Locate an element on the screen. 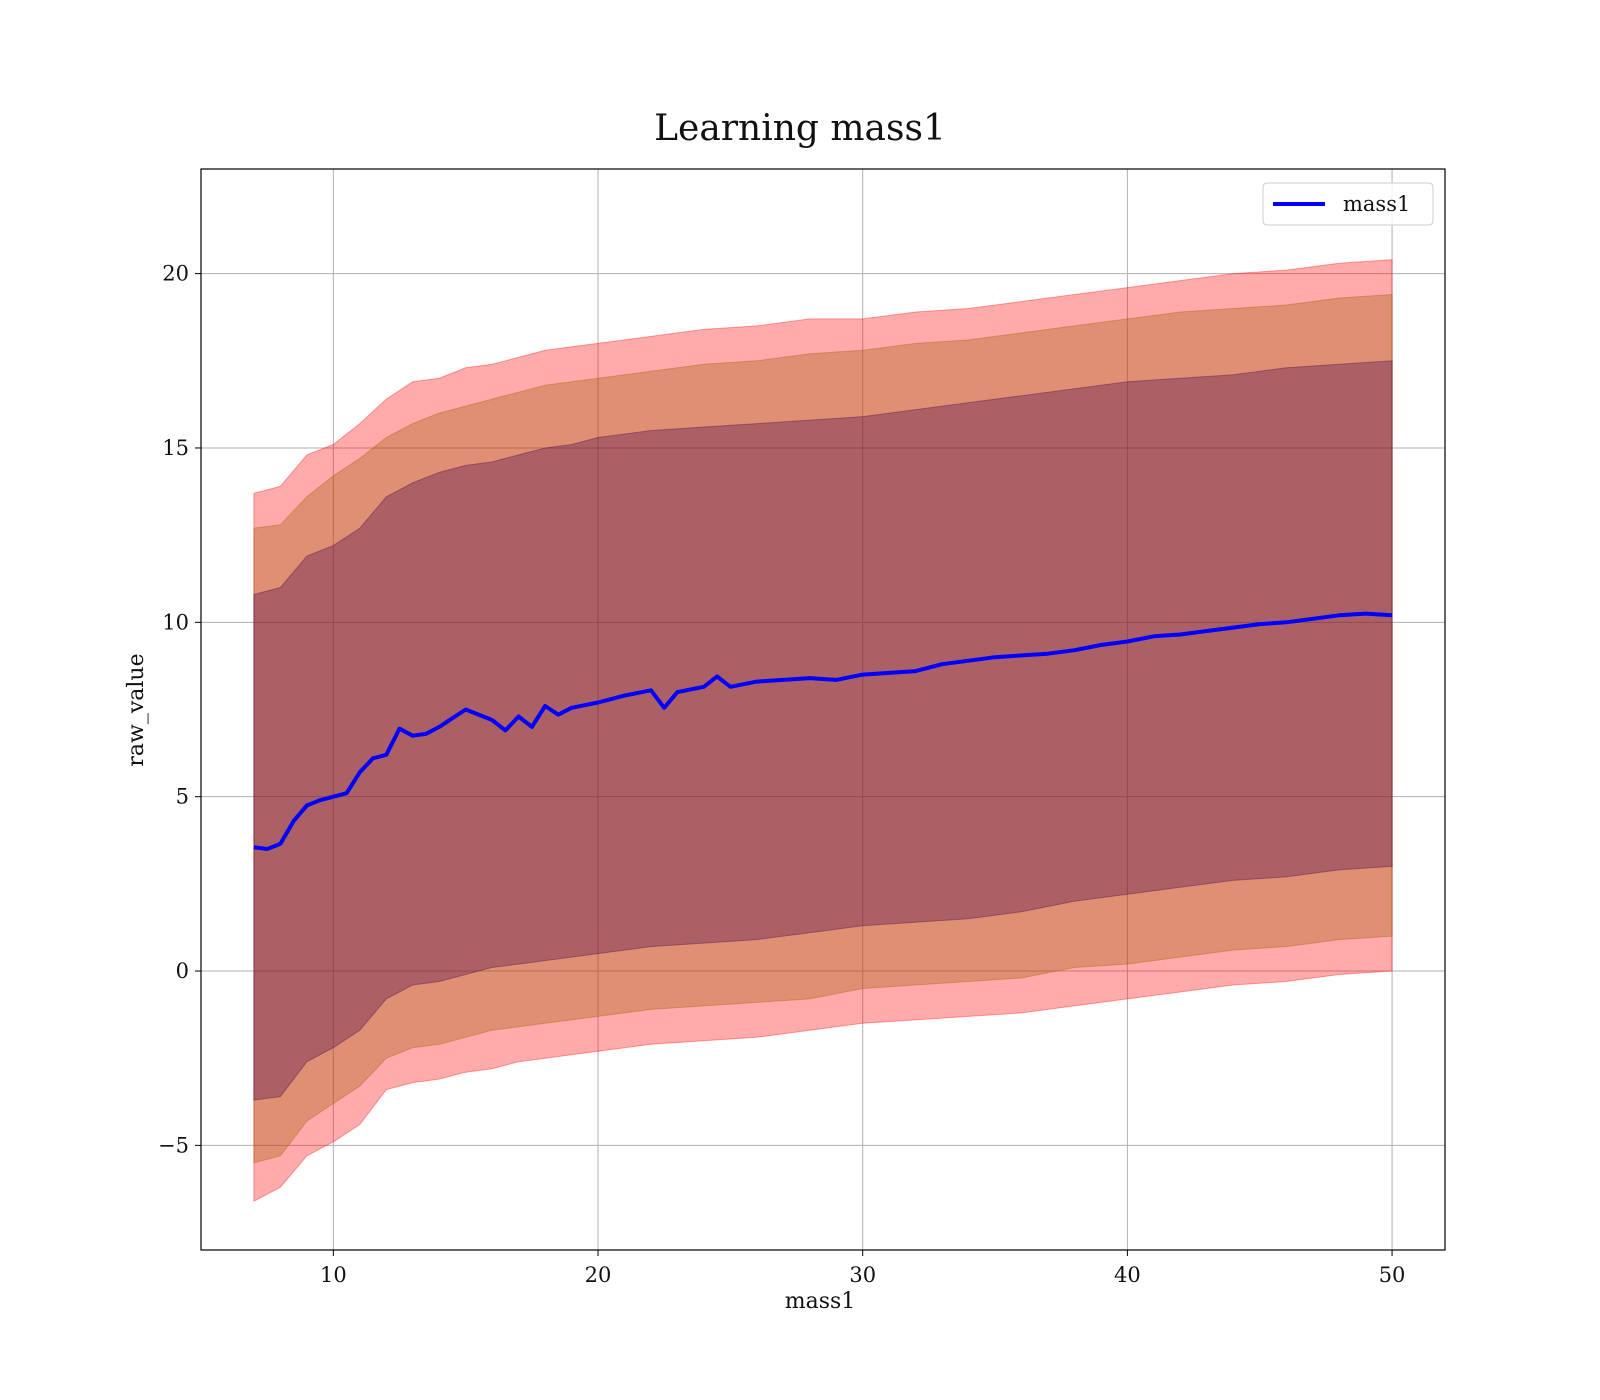 This screenshot has width=1600, height=1400. mean-line-layer is located at coordinates (823, 731).